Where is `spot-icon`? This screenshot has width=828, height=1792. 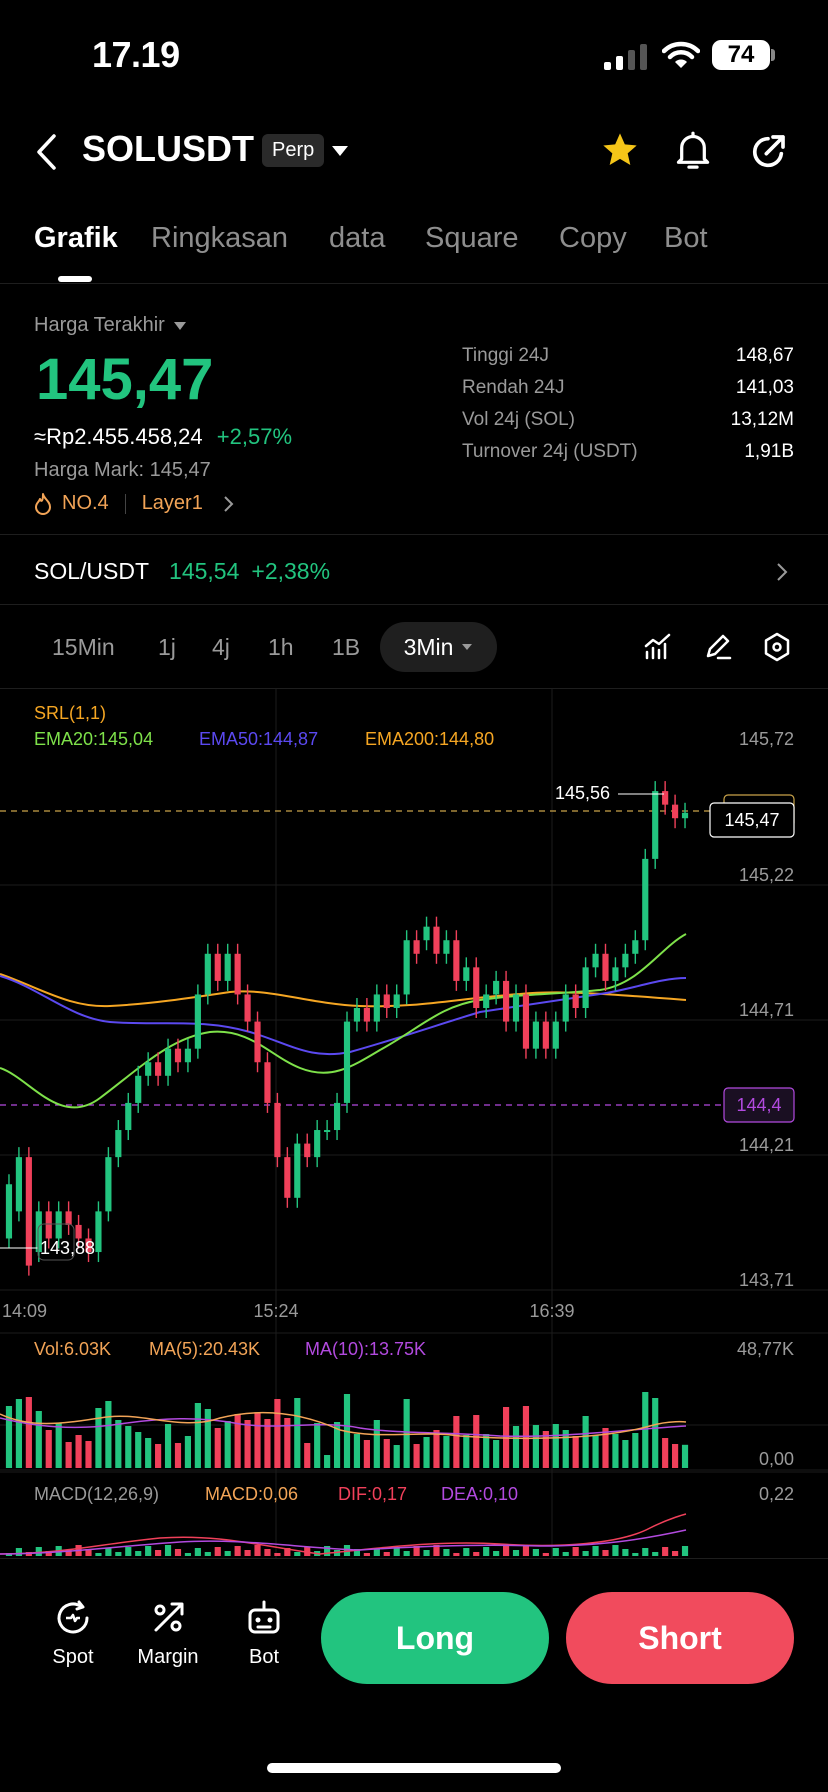 spot-icon is located at coordinates (73, 1617).